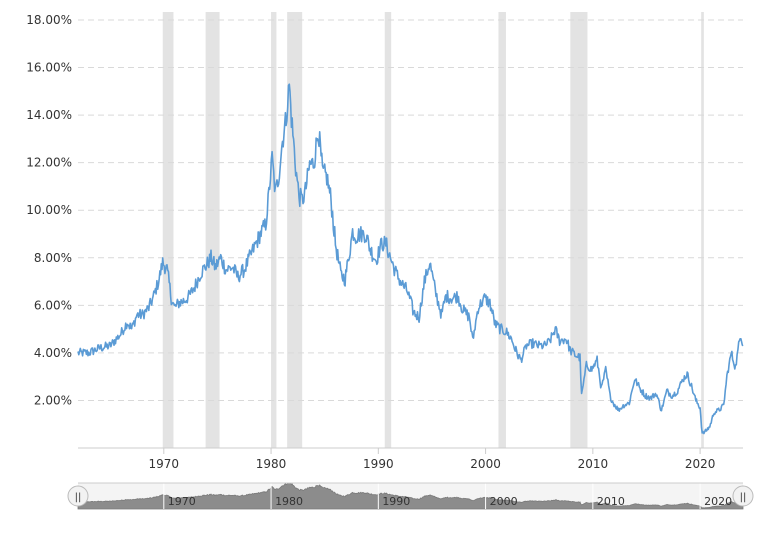 The height and width of the screenshot is (544, 757). I want to click on navigator-tick-label: 2010, so click(611, 501).